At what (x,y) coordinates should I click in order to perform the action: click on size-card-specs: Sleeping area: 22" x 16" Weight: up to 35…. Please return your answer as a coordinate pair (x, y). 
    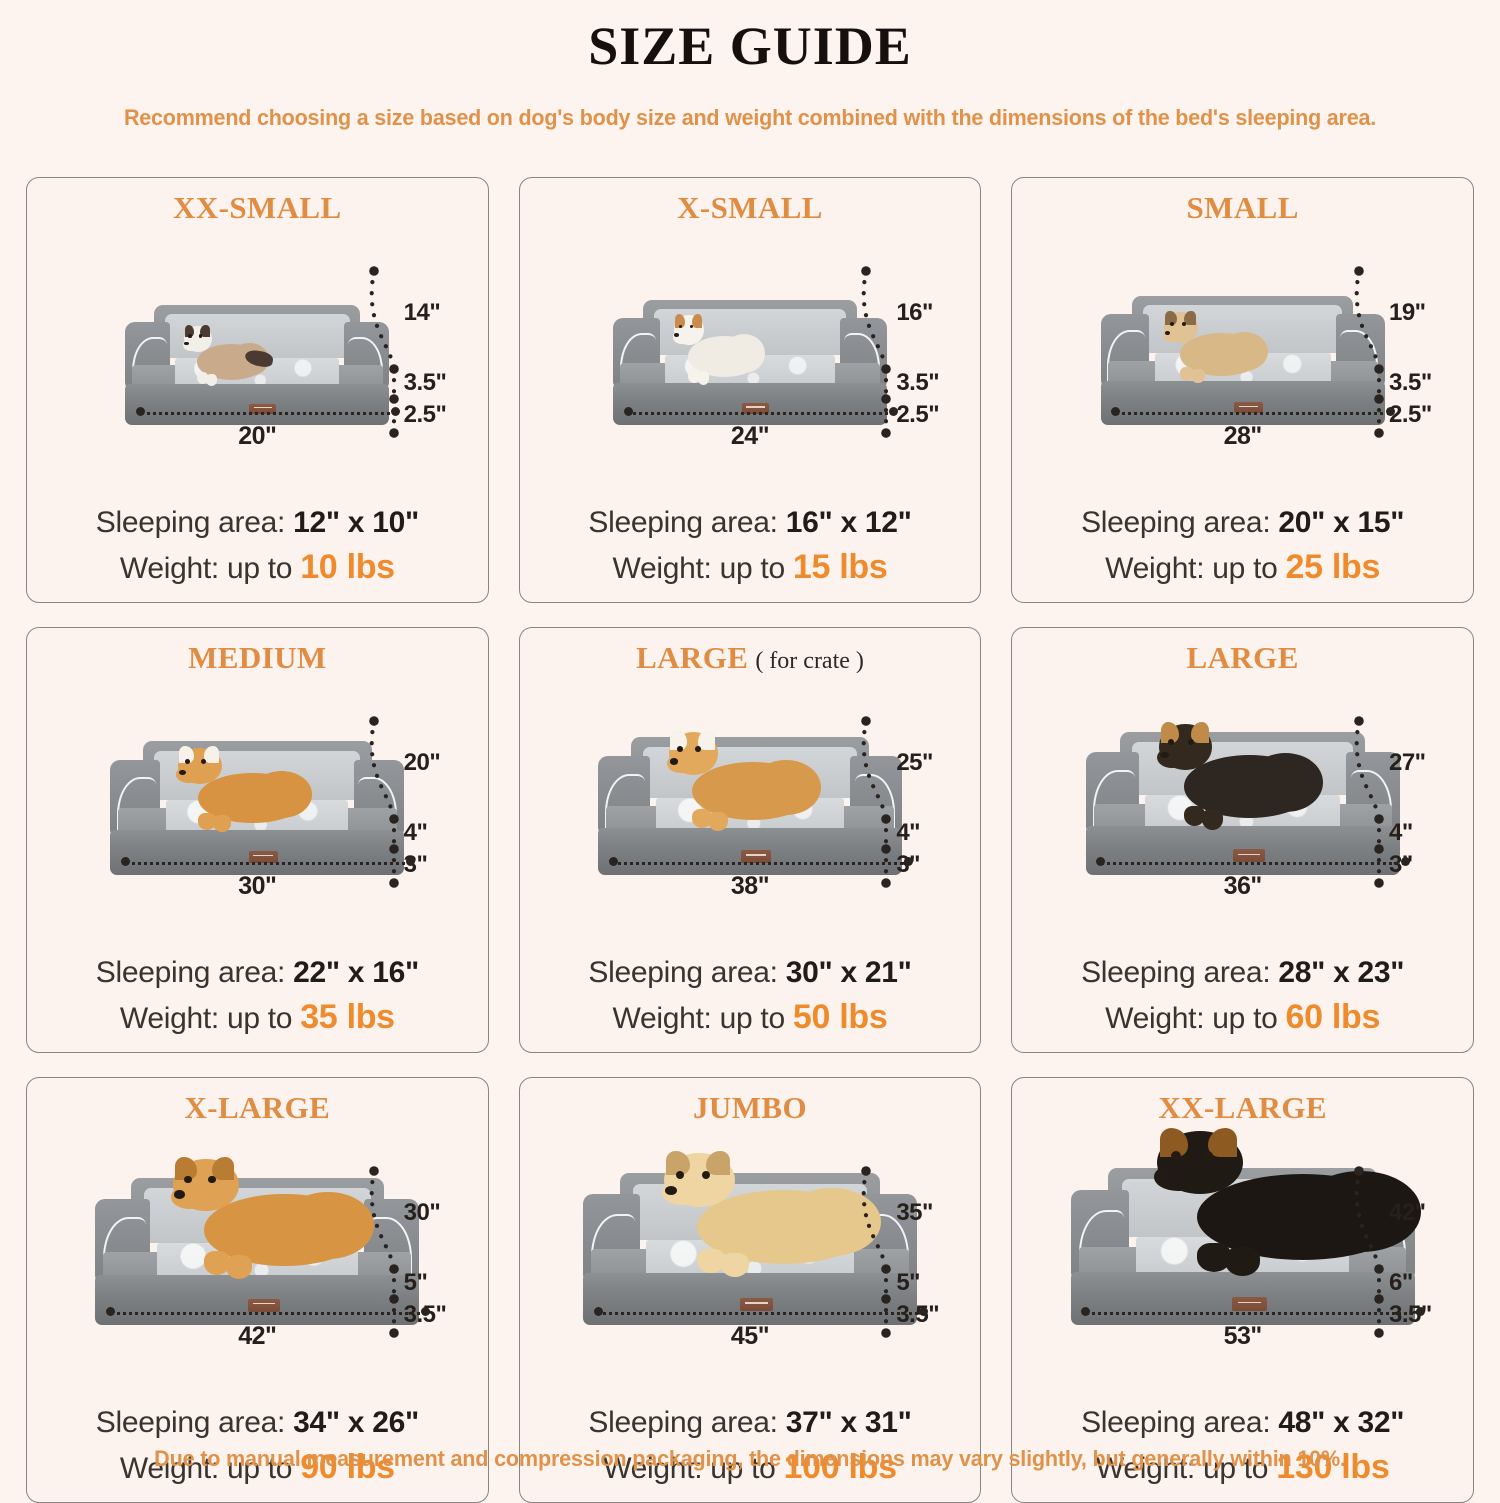
    Looking at the image, I should click on (257, 996).